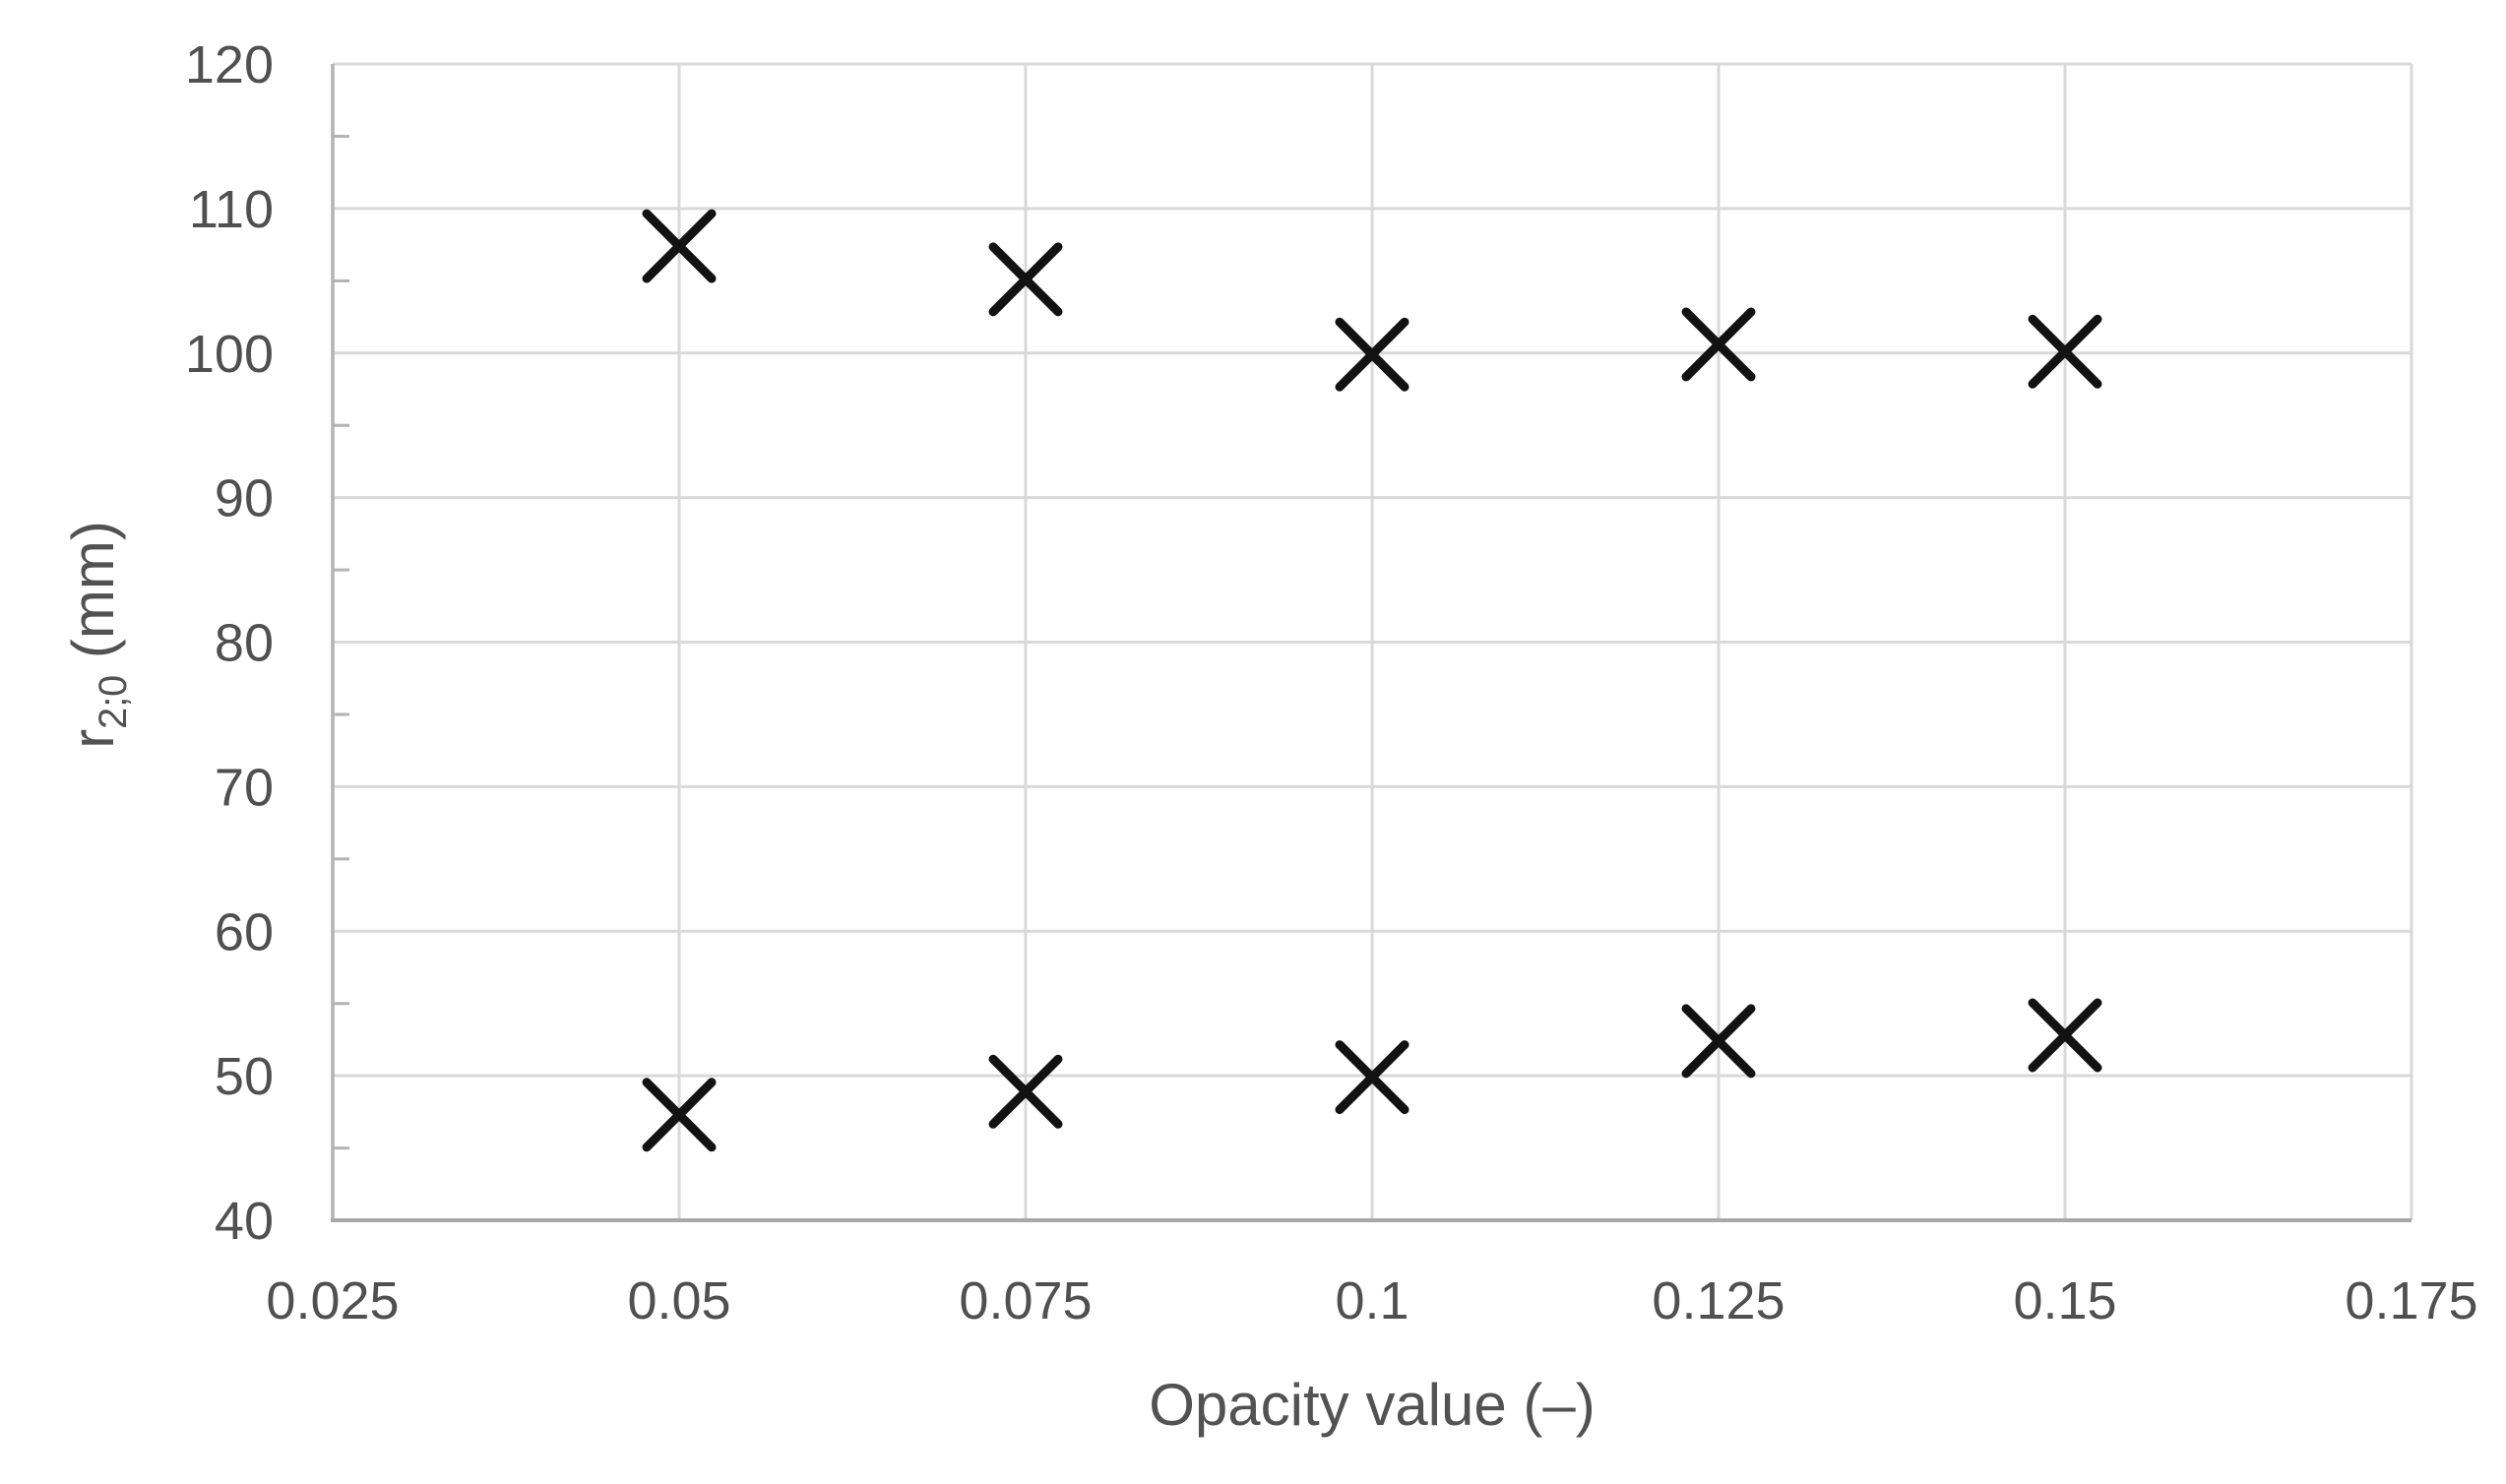 Image resolution: width=2506 pixels, height=1484 pixels. What do you see at coordinates (113, 701) in the screenshot?
I see `y-axis-title-subscript: 2;0` at bounding box center [113, 701].